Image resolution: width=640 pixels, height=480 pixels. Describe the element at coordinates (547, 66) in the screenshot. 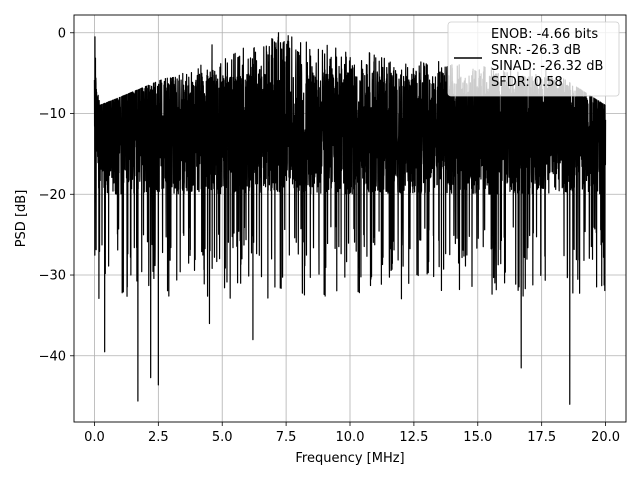

I see `legend-entry-sinad: SINAD: -26.32 dB` at that location.